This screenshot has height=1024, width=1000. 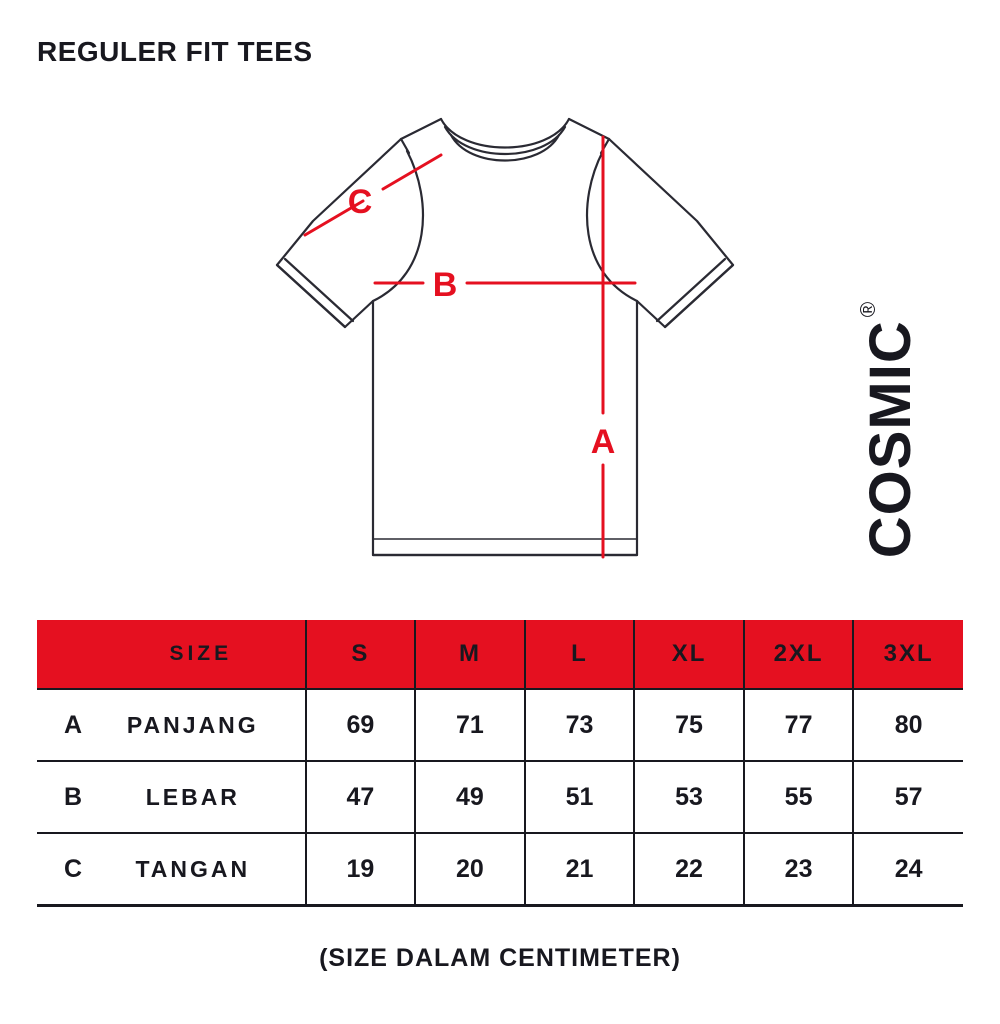 What do you see at coordinates (688, 654) in the screenshot?
I see `column-header-xl: XL` at bounding box center [688, 654].